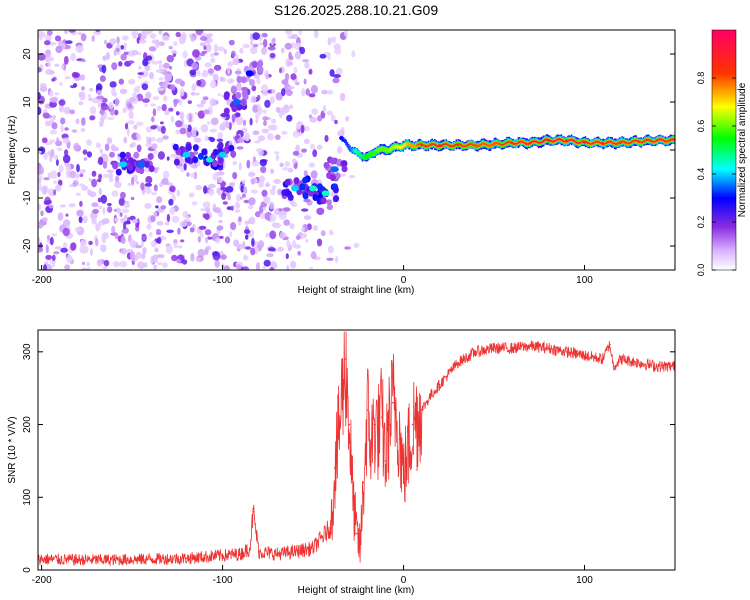 This screenshot has height=600, width=750. Describe the element at coordinates (27, 102) in the screenshot. I see `y-tick-label: 10` at that location.